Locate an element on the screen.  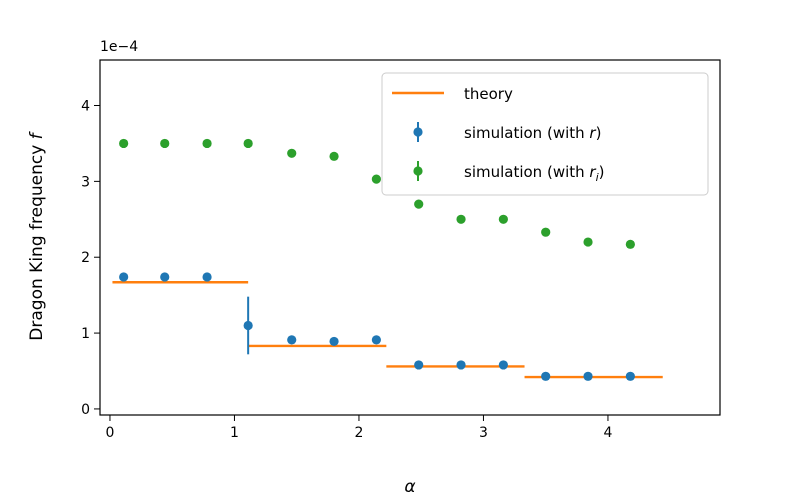
y-tick-label: 1 is located at coordinates (85, 334).